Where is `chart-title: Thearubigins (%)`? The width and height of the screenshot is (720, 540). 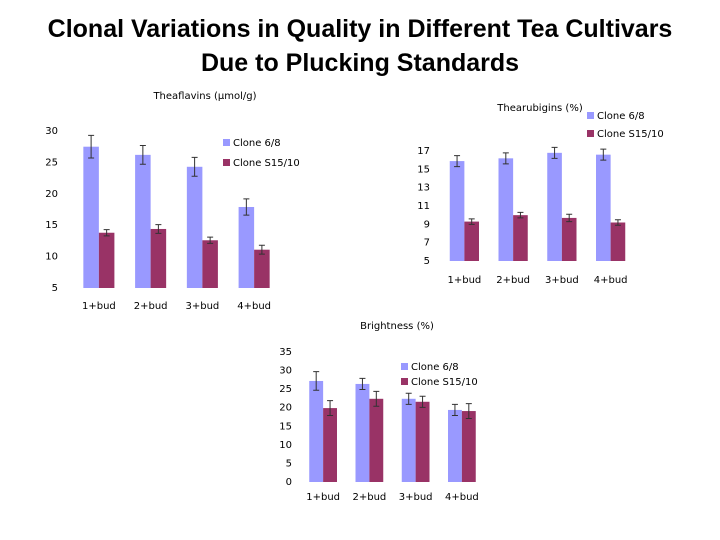 chart-title: Thearubigins (%) is located at coordinates (539, 108).